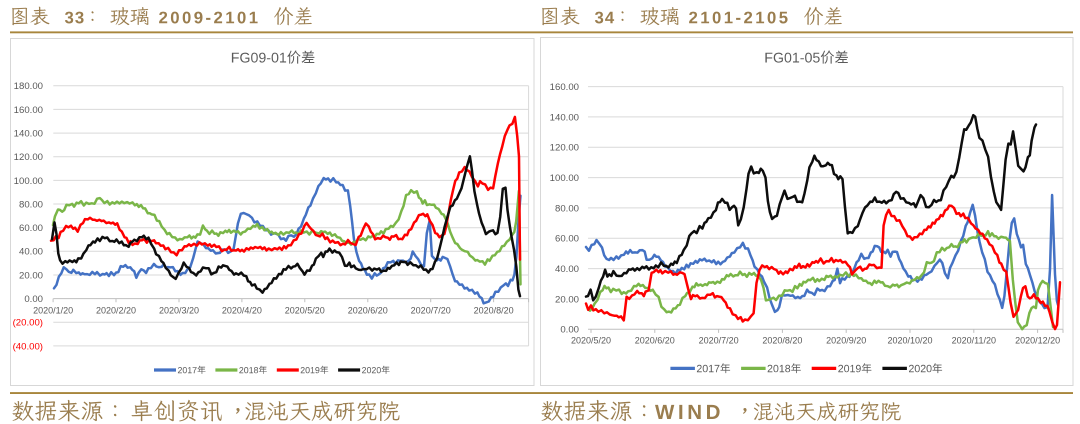  Describe the element at coordinates (242, 311) in the screenshot. I see `svg-text: 2020/4/20` at that location.